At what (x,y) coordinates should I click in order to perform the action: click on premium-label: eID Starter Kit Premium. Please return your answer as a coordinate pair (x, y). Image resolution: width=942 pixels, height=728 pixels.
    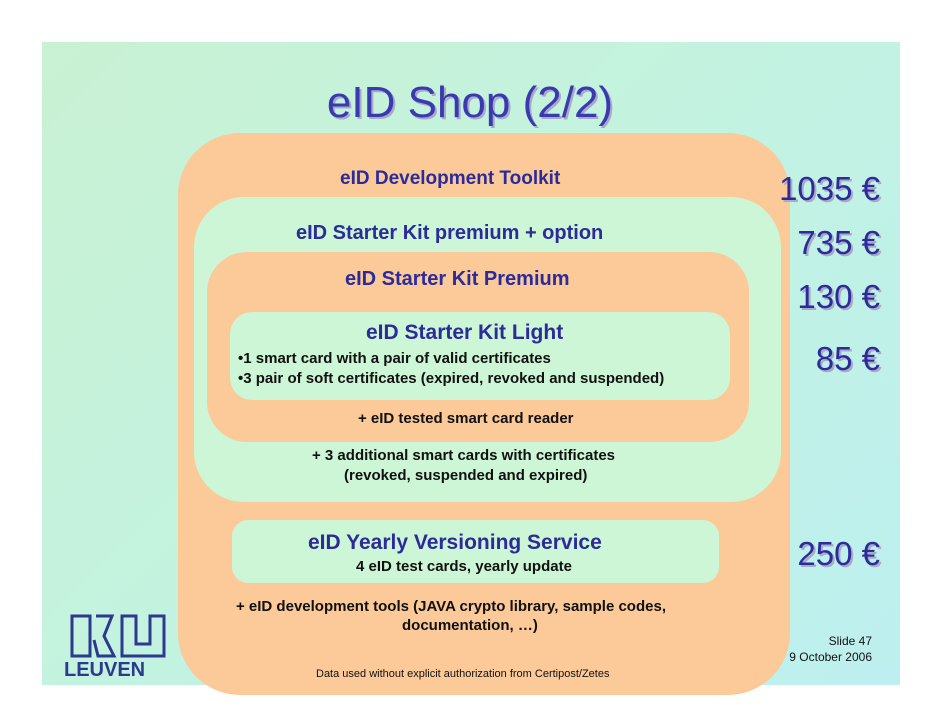
    Looking at the image, I should click on (457, 279).